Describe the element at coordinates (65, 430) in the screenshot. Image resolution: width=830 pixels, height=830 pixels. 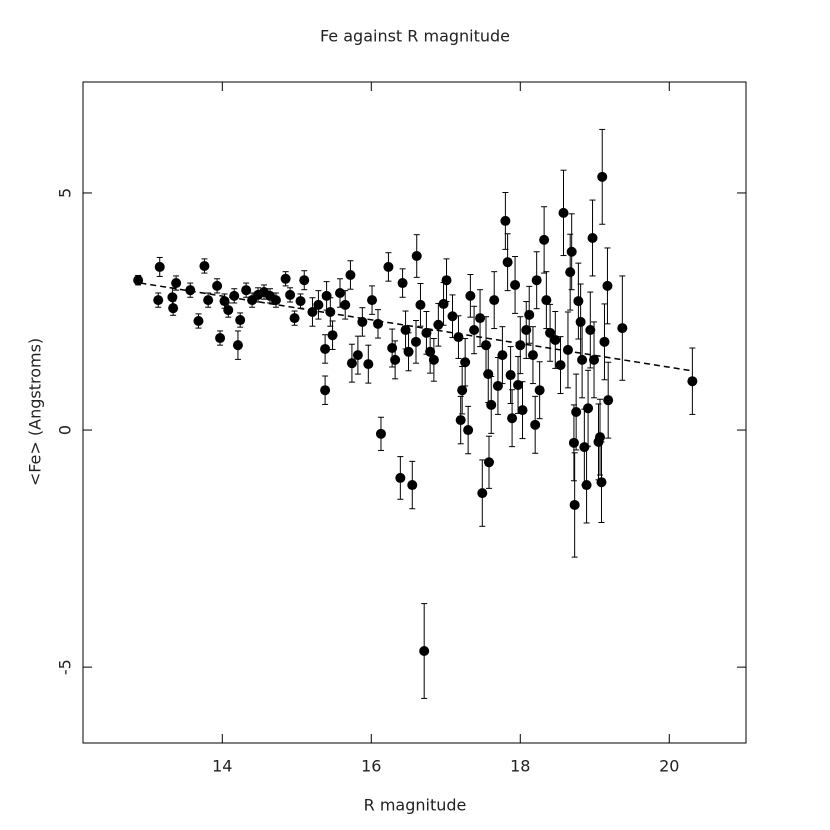
I see `y-tick-label: 0` at that location.